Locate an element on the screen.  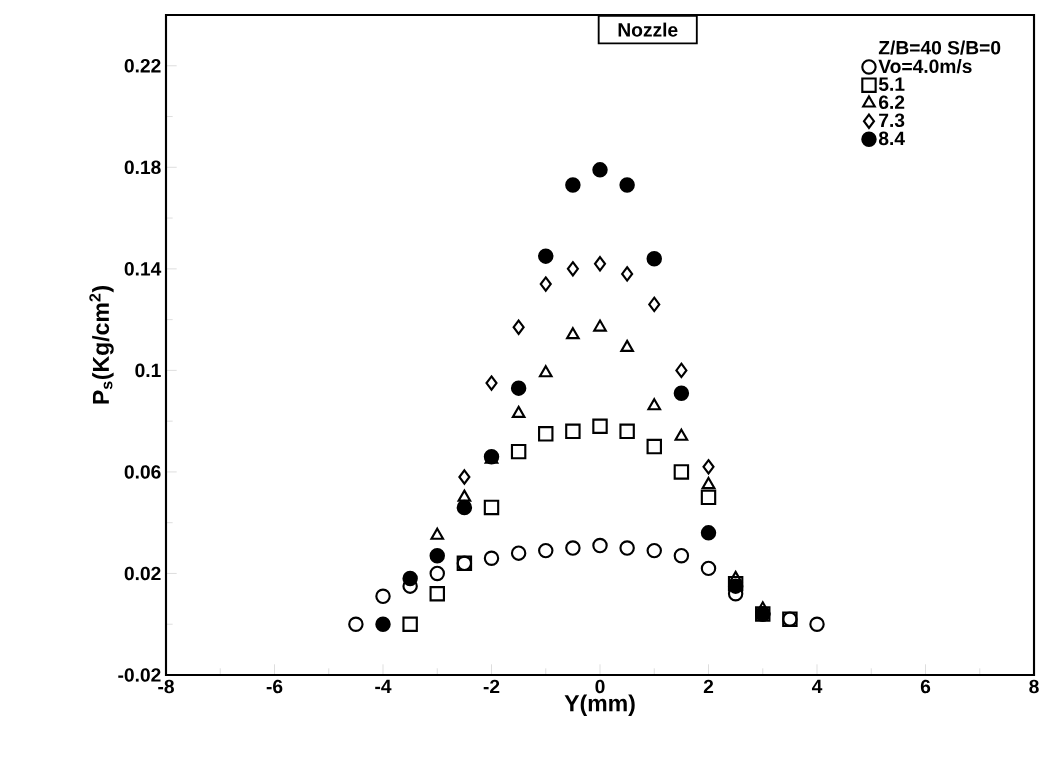
y-tick-label: 0.22 is located at coordinates (142, 65).